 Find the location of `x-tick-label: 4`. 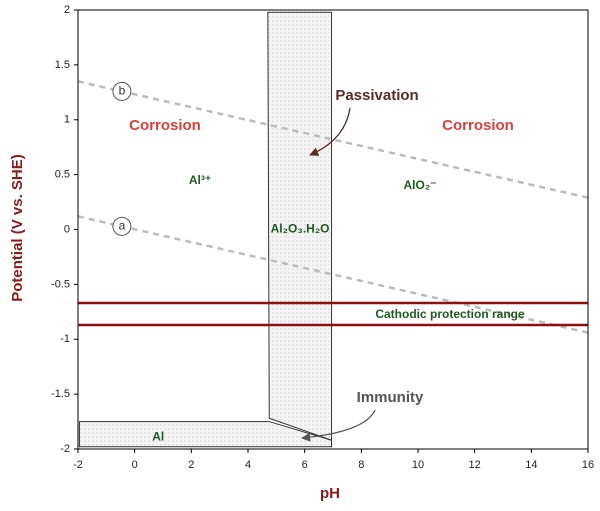

x-tick-label: 4 is located at coordinates (248, 465).